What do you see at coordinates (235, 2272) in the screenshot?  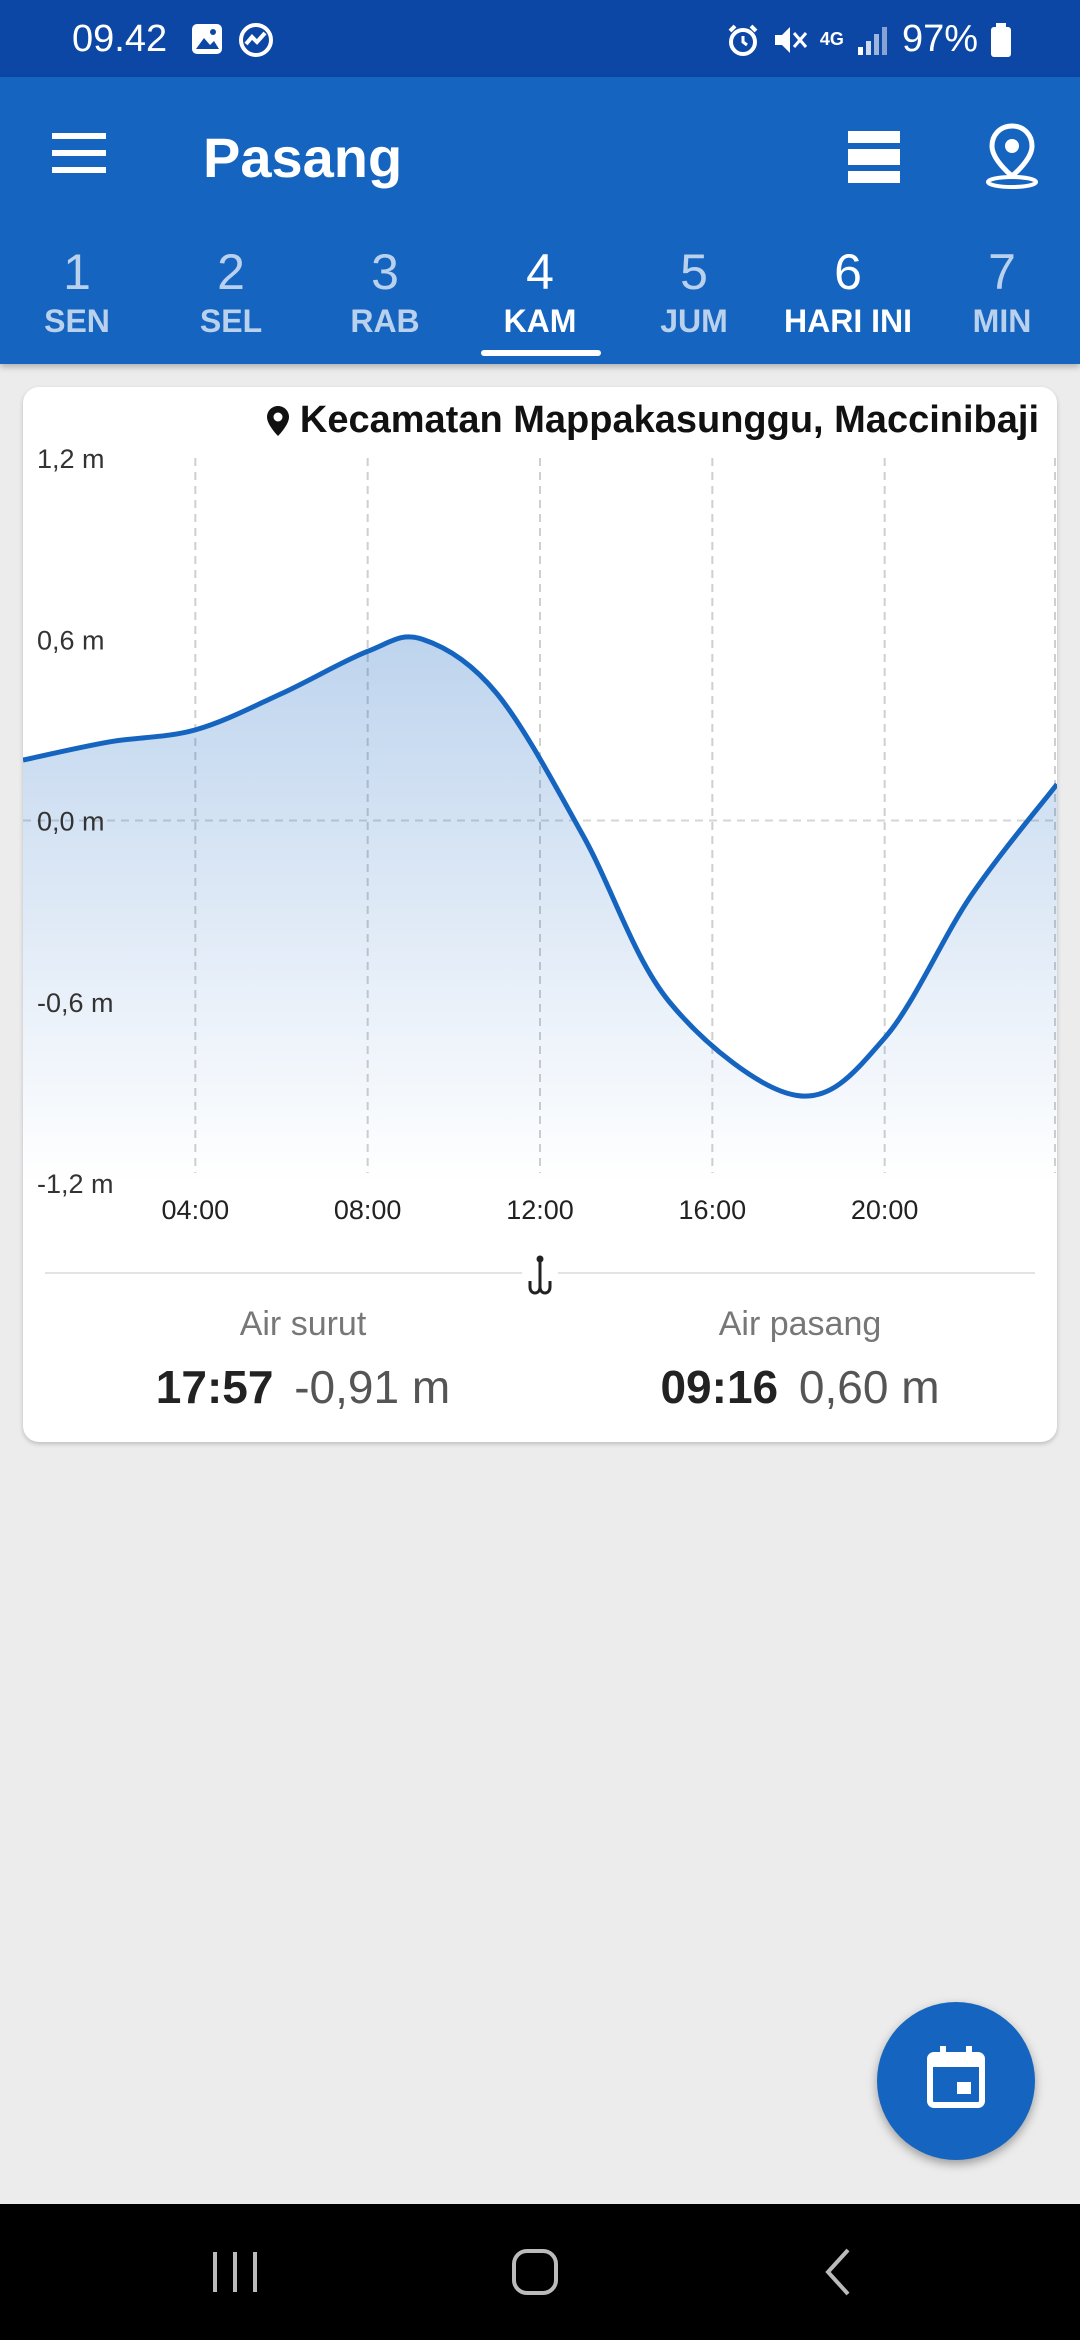 I see `recent-apps-icon` at bounding box center [235, 2272].